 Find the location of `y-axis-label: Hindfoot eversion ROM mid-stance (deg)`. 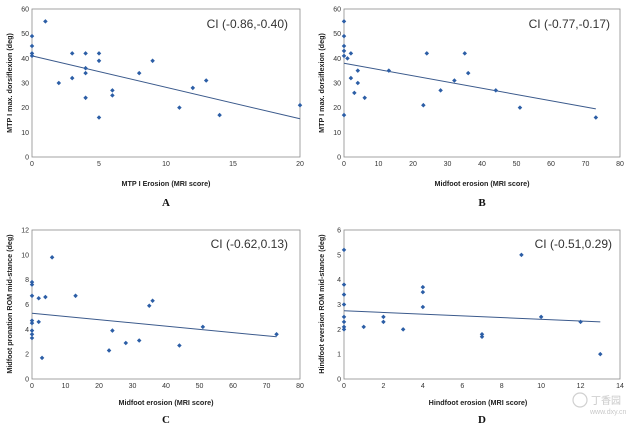

y-axis-label: Hindfoot eversion ROM mid-stance (deg) is located at coordinates (321, 304).